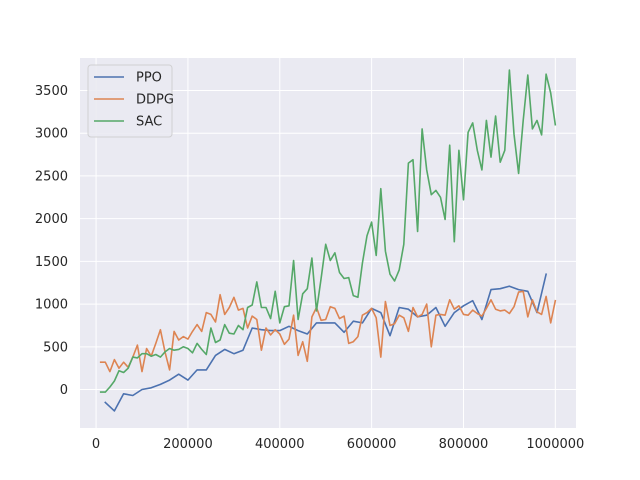 The height and width of the screenshot is (480, 640). What do you see at coordinates (51, 219) in the screenshot?
I see `y-tick-label-4: 2000` at bounding box center [51, 219].